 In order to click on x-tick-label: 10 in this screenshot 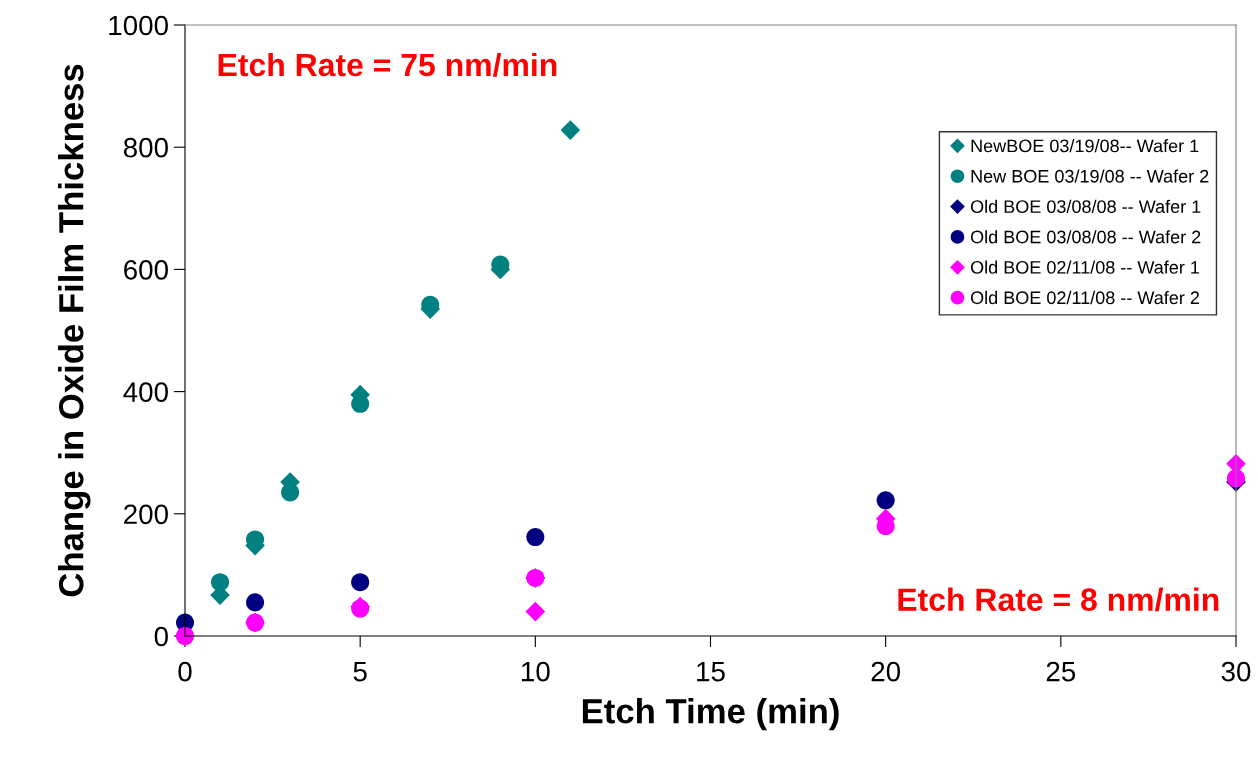, I will do `click(536, 671)`.